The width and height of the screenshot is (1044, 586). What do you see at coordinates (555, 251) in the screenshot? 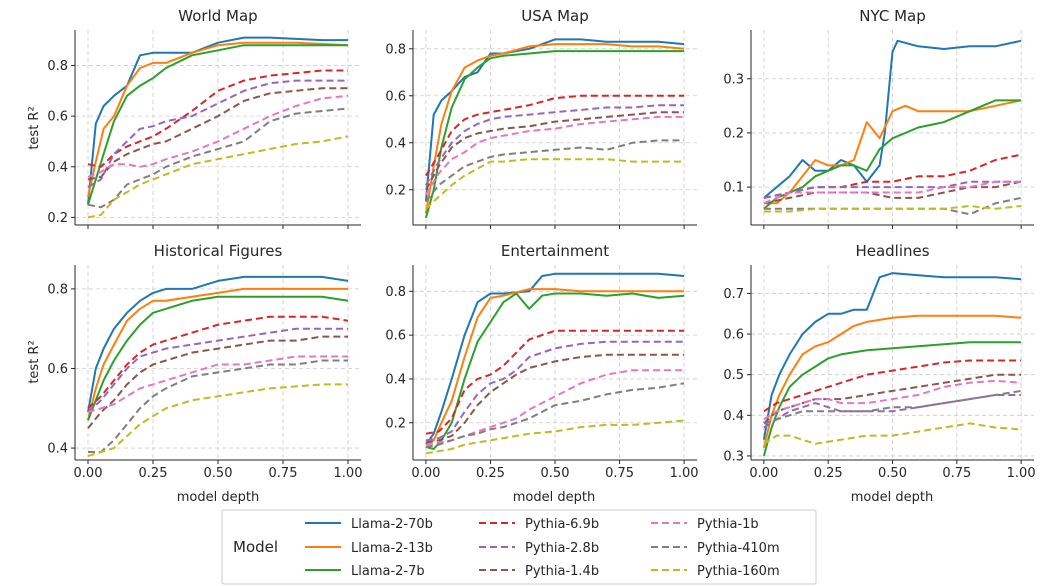
I see `subplot-title: Entertainment` at bounding box center [555, 251].